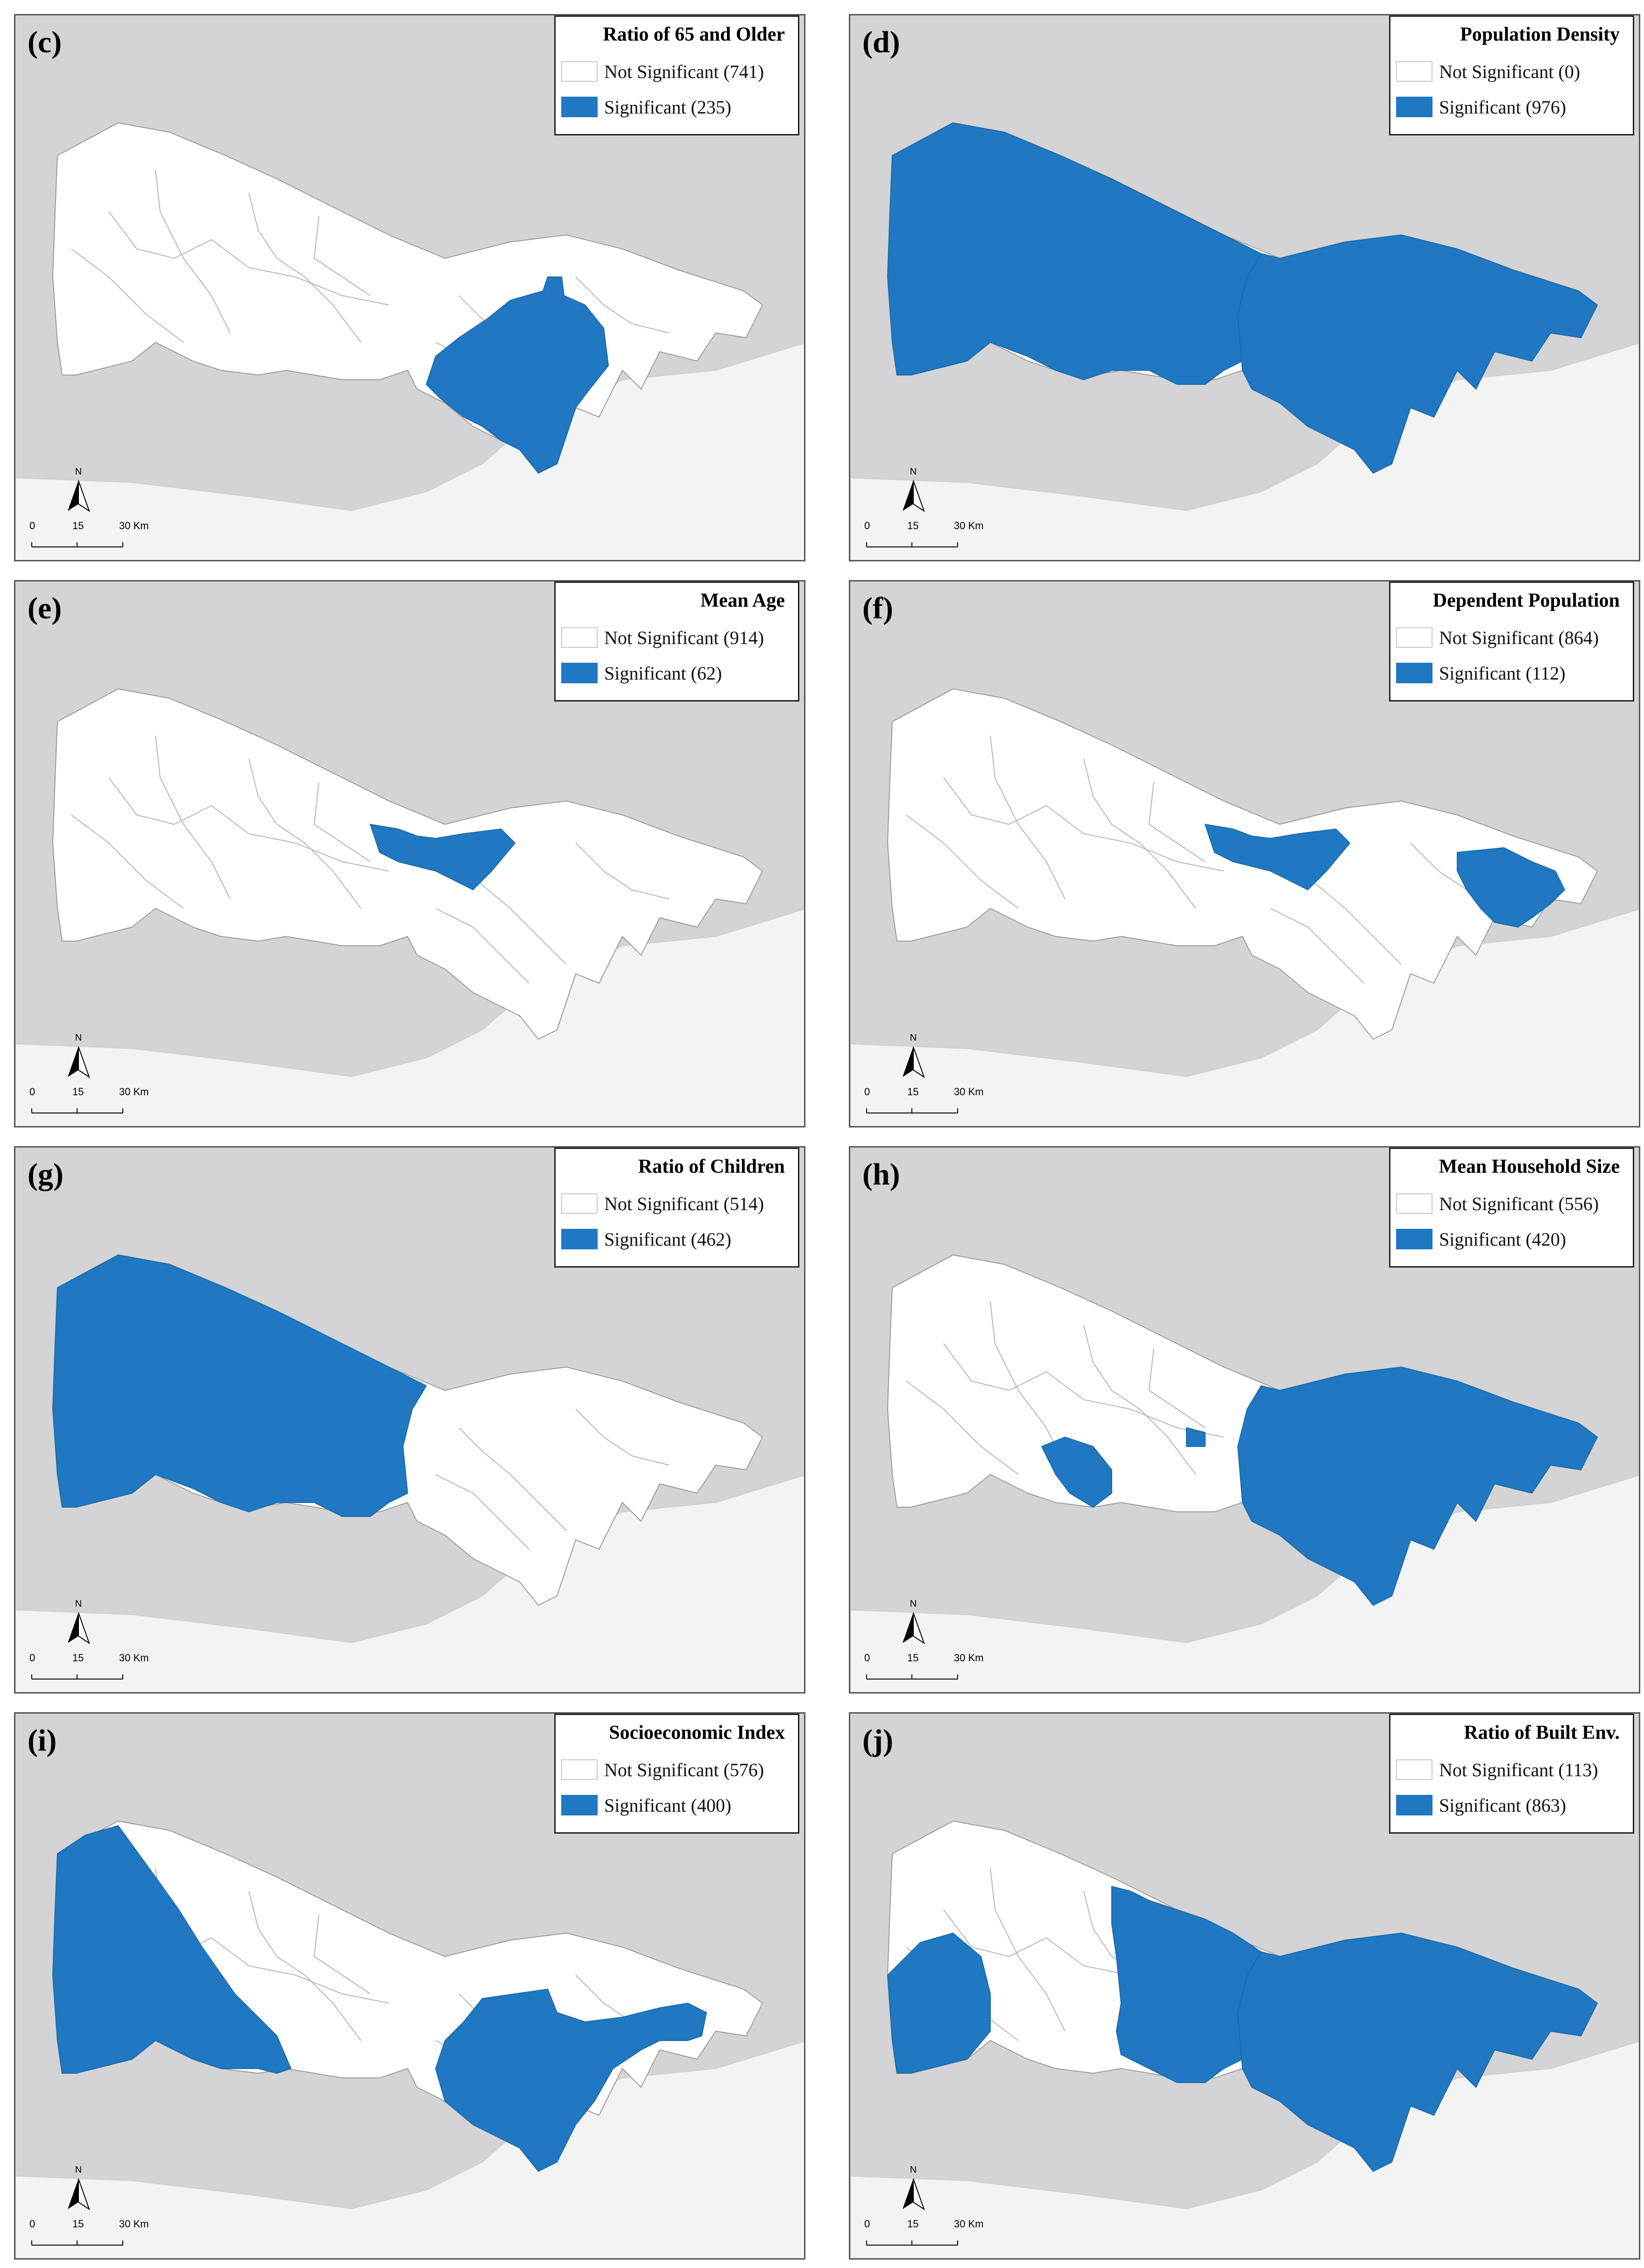  I want to click on legend-title: Socioeconomic Index, so click(697, 1733).